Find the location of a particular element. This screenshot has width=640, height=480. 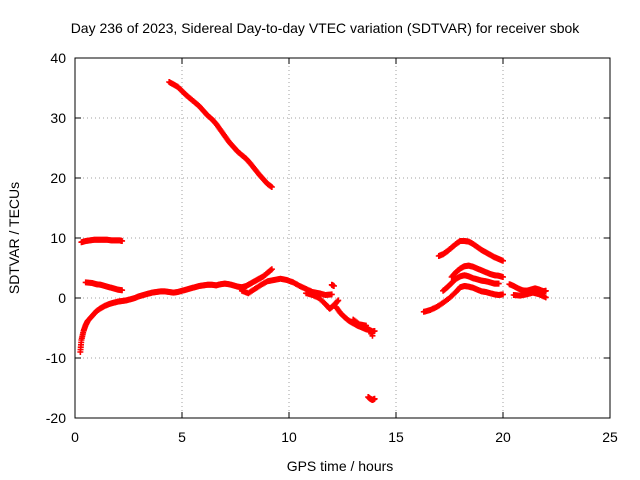

series-seg11 is located at coordinates (463, 299).